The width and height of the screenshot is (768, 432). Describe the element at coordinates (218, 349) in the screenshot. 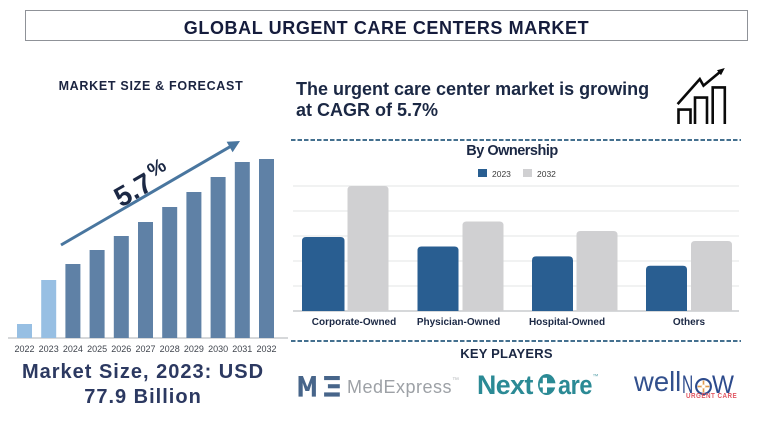

I see `svg-text: 2030` at that location.